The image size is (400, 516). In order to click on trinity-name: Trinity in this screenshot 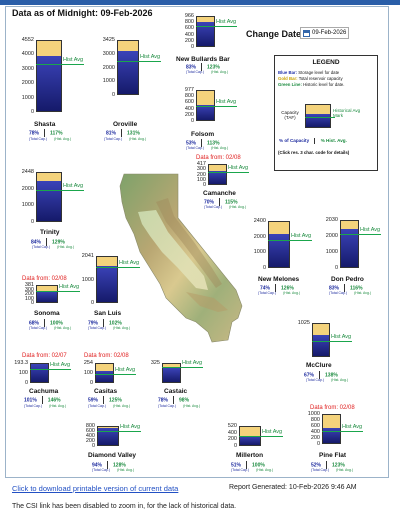, I will do `click(50, 232)`.